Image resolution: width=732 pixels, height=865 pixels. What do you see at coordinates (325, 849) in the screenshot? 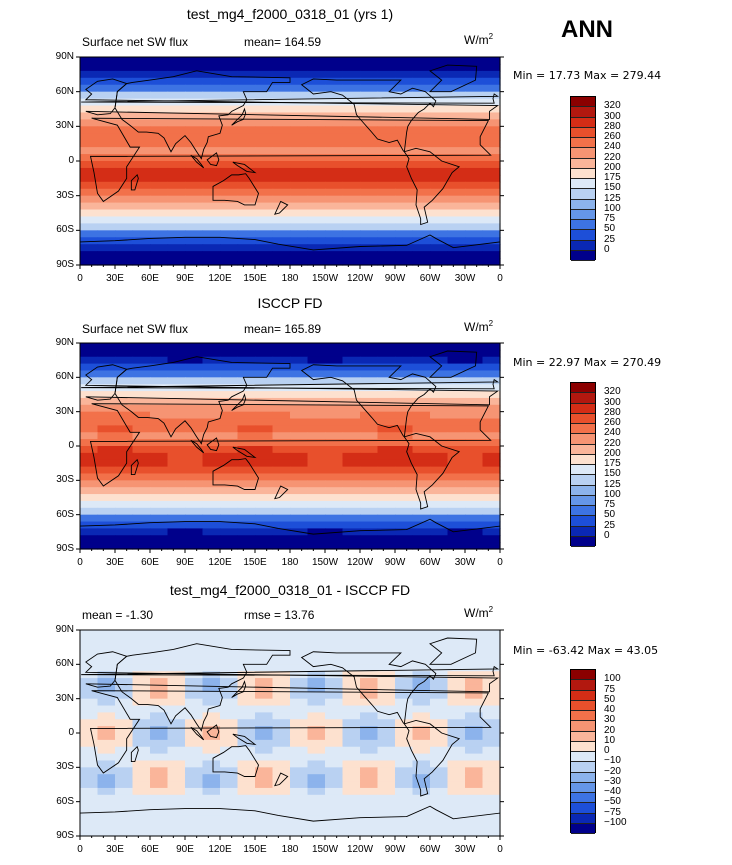
I see `x-tick-label: 150W` at bounding box center [325, 849].